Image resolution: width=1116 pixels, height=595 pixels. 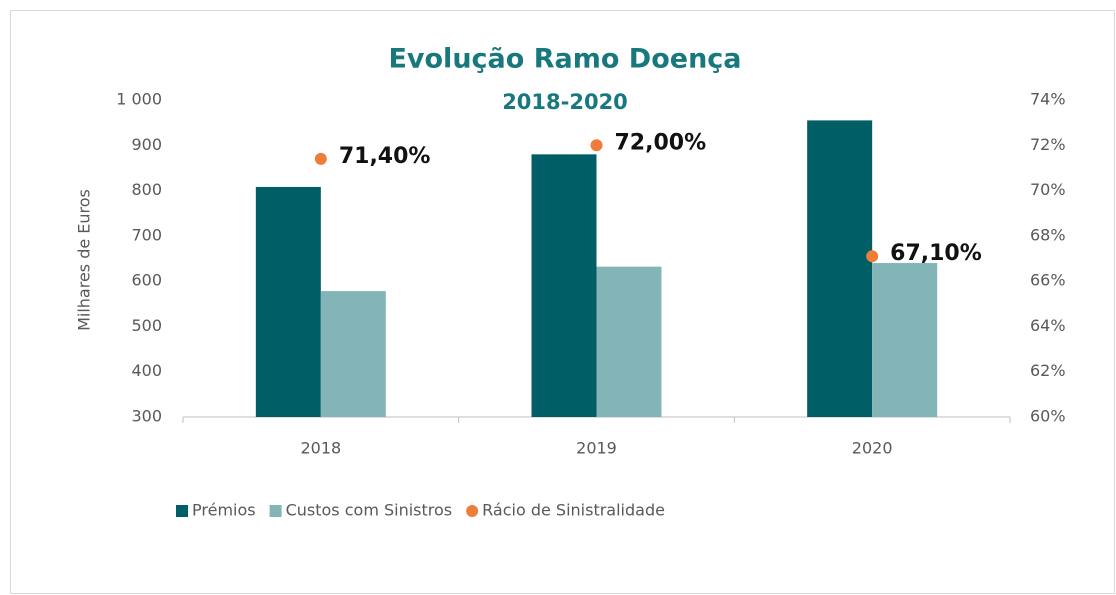 What do you see at coordinates (1048, 280) in the screenshot?
I see `y2-tick-label: 66%` at bounding box center [1048, 280].